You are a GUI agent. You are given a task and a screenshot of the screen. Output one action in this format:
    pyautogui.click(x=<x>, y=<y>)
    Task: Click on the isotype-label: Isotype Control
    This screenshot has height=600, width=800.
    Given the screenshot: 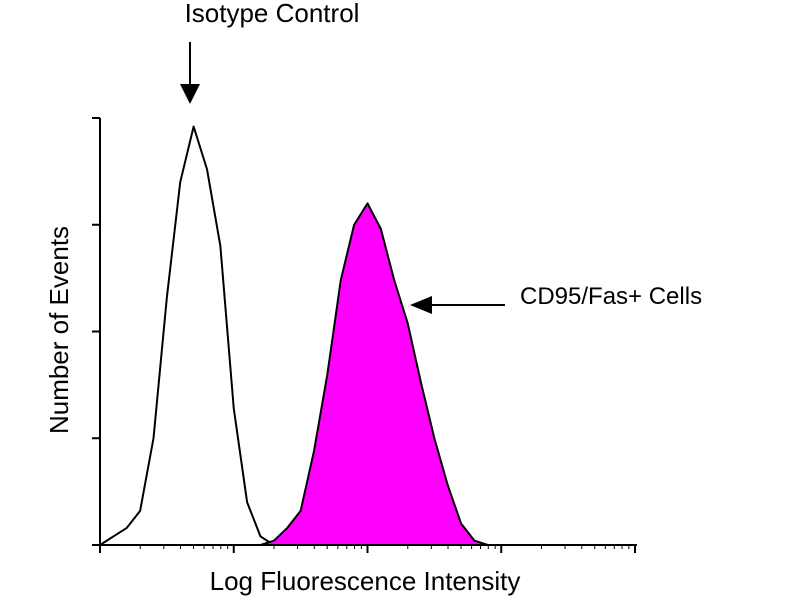 What is the action you would take?
    pyautogui.click(x=272, y=14)
    